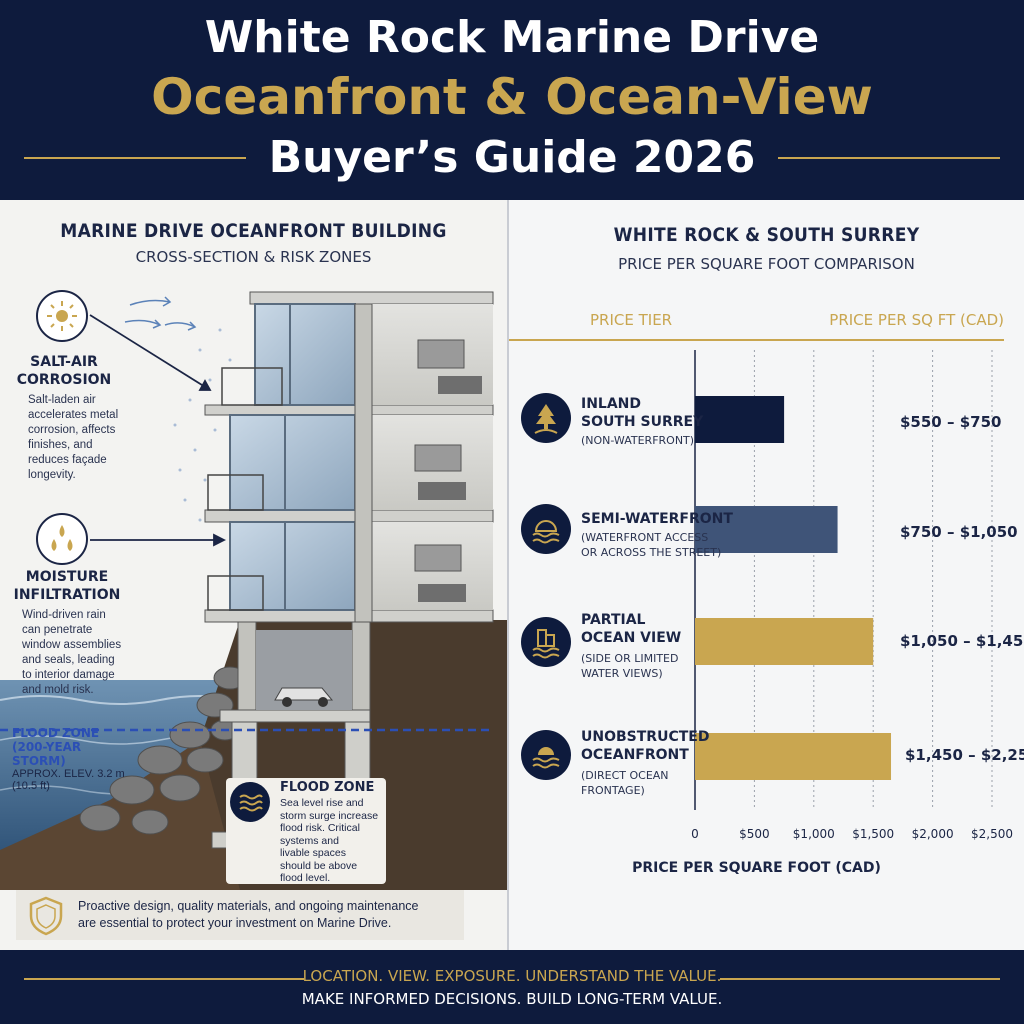 This screenshot has width=1024, height=1024. I want to click on waves-icon, so click(250, 802).